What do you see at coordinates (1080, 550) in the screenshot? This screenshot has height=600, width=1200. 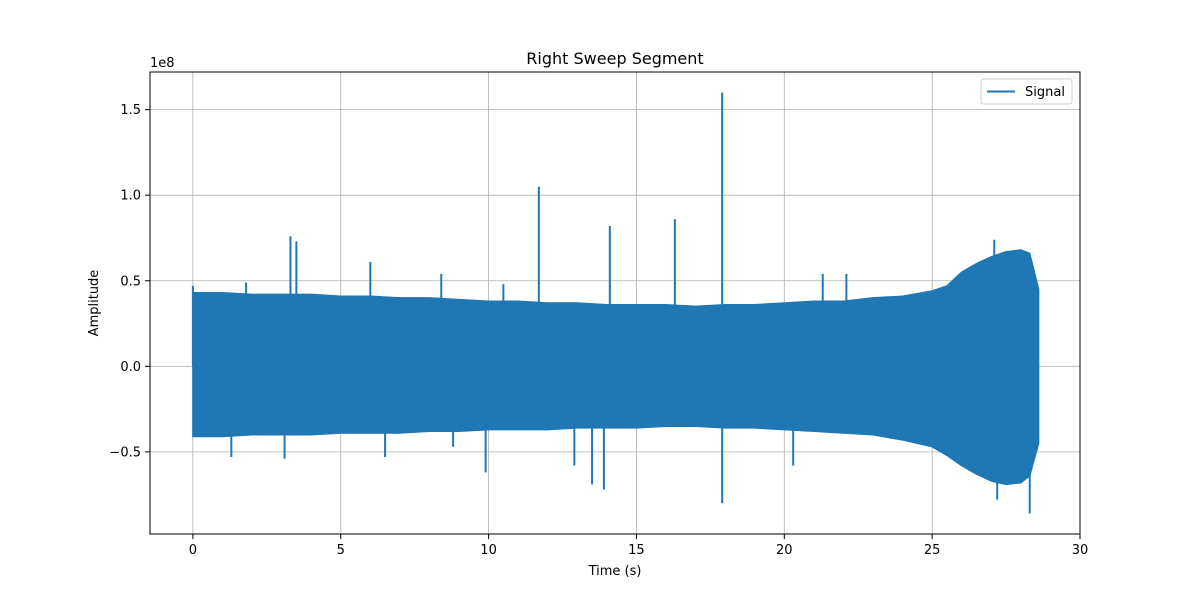 I see `x-tick-label: 30` at bounding box center [1080, 550].